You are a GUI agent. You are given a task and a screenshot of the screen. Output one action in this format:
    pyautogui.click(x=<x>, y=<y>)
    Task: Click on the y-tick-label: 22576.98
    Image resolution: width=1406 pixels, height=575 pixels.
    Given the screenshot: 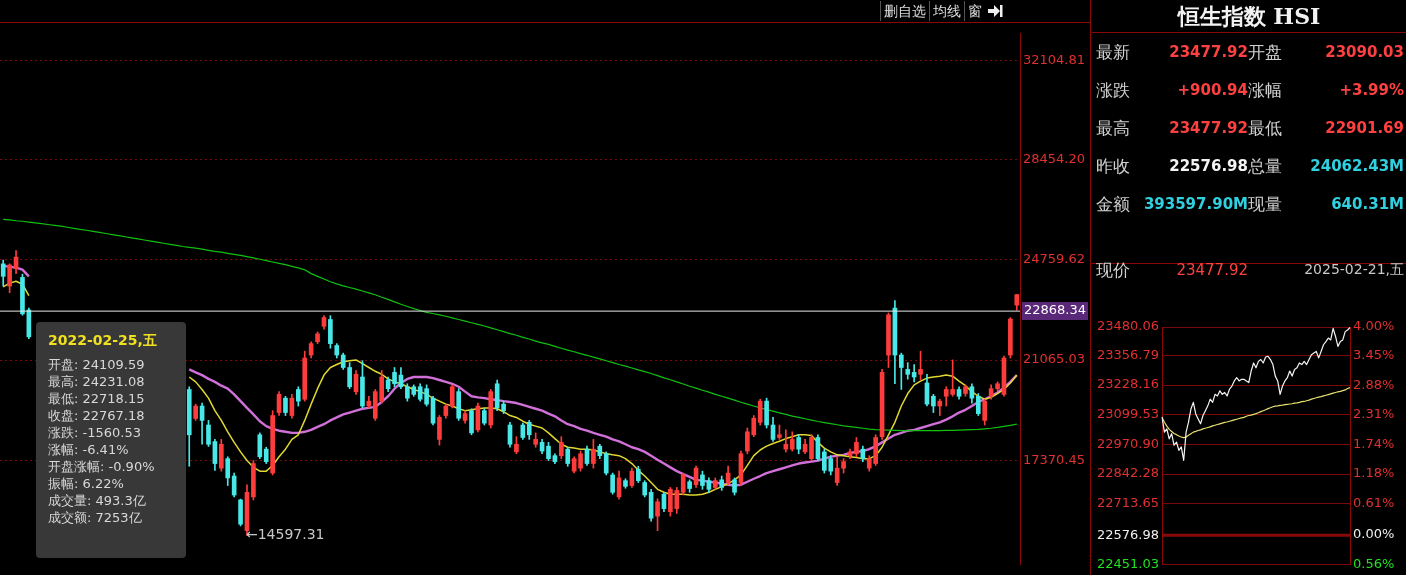 What is the action you would take?
    pyautogui.click(x=1127, y=534)
    